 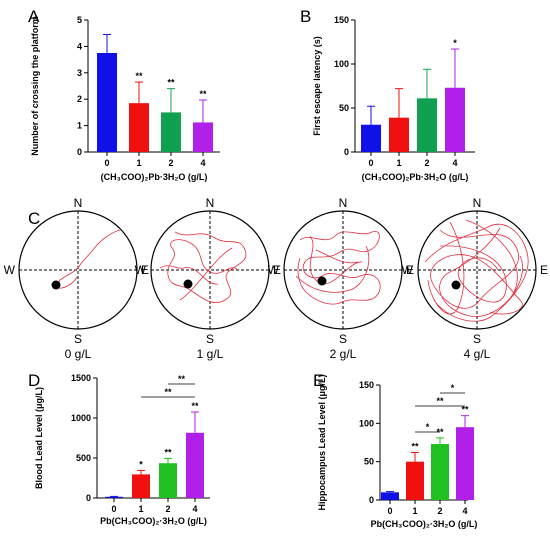 What do you see at coordinates (322, 442) in the screenshot?
I see `y-axis-title: Hippocampus Lead Level (μg/L)` at bounding box center [322, 442].